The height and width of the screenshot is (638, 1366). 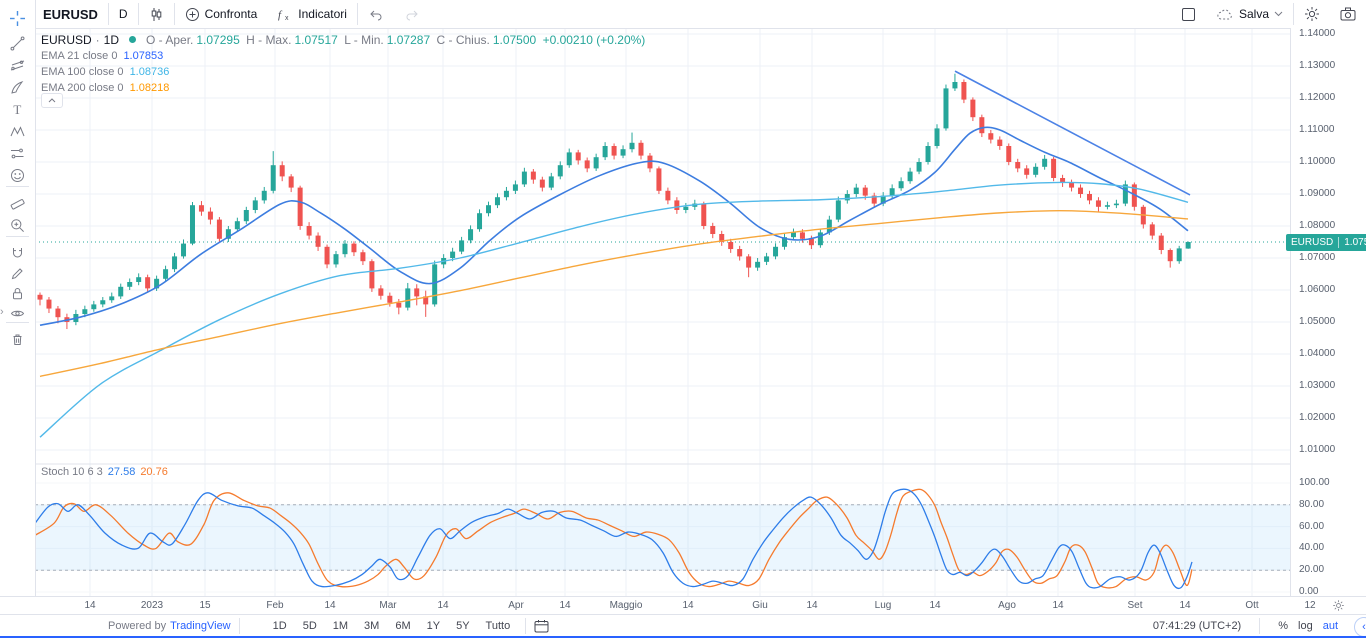 What do you see at coordinates (392, 626) in the screenshot?
I see `range-buttons: 1D 5D 1M 3M 6M 1Y 5Y Tutto` at bounding box center [392, 626].